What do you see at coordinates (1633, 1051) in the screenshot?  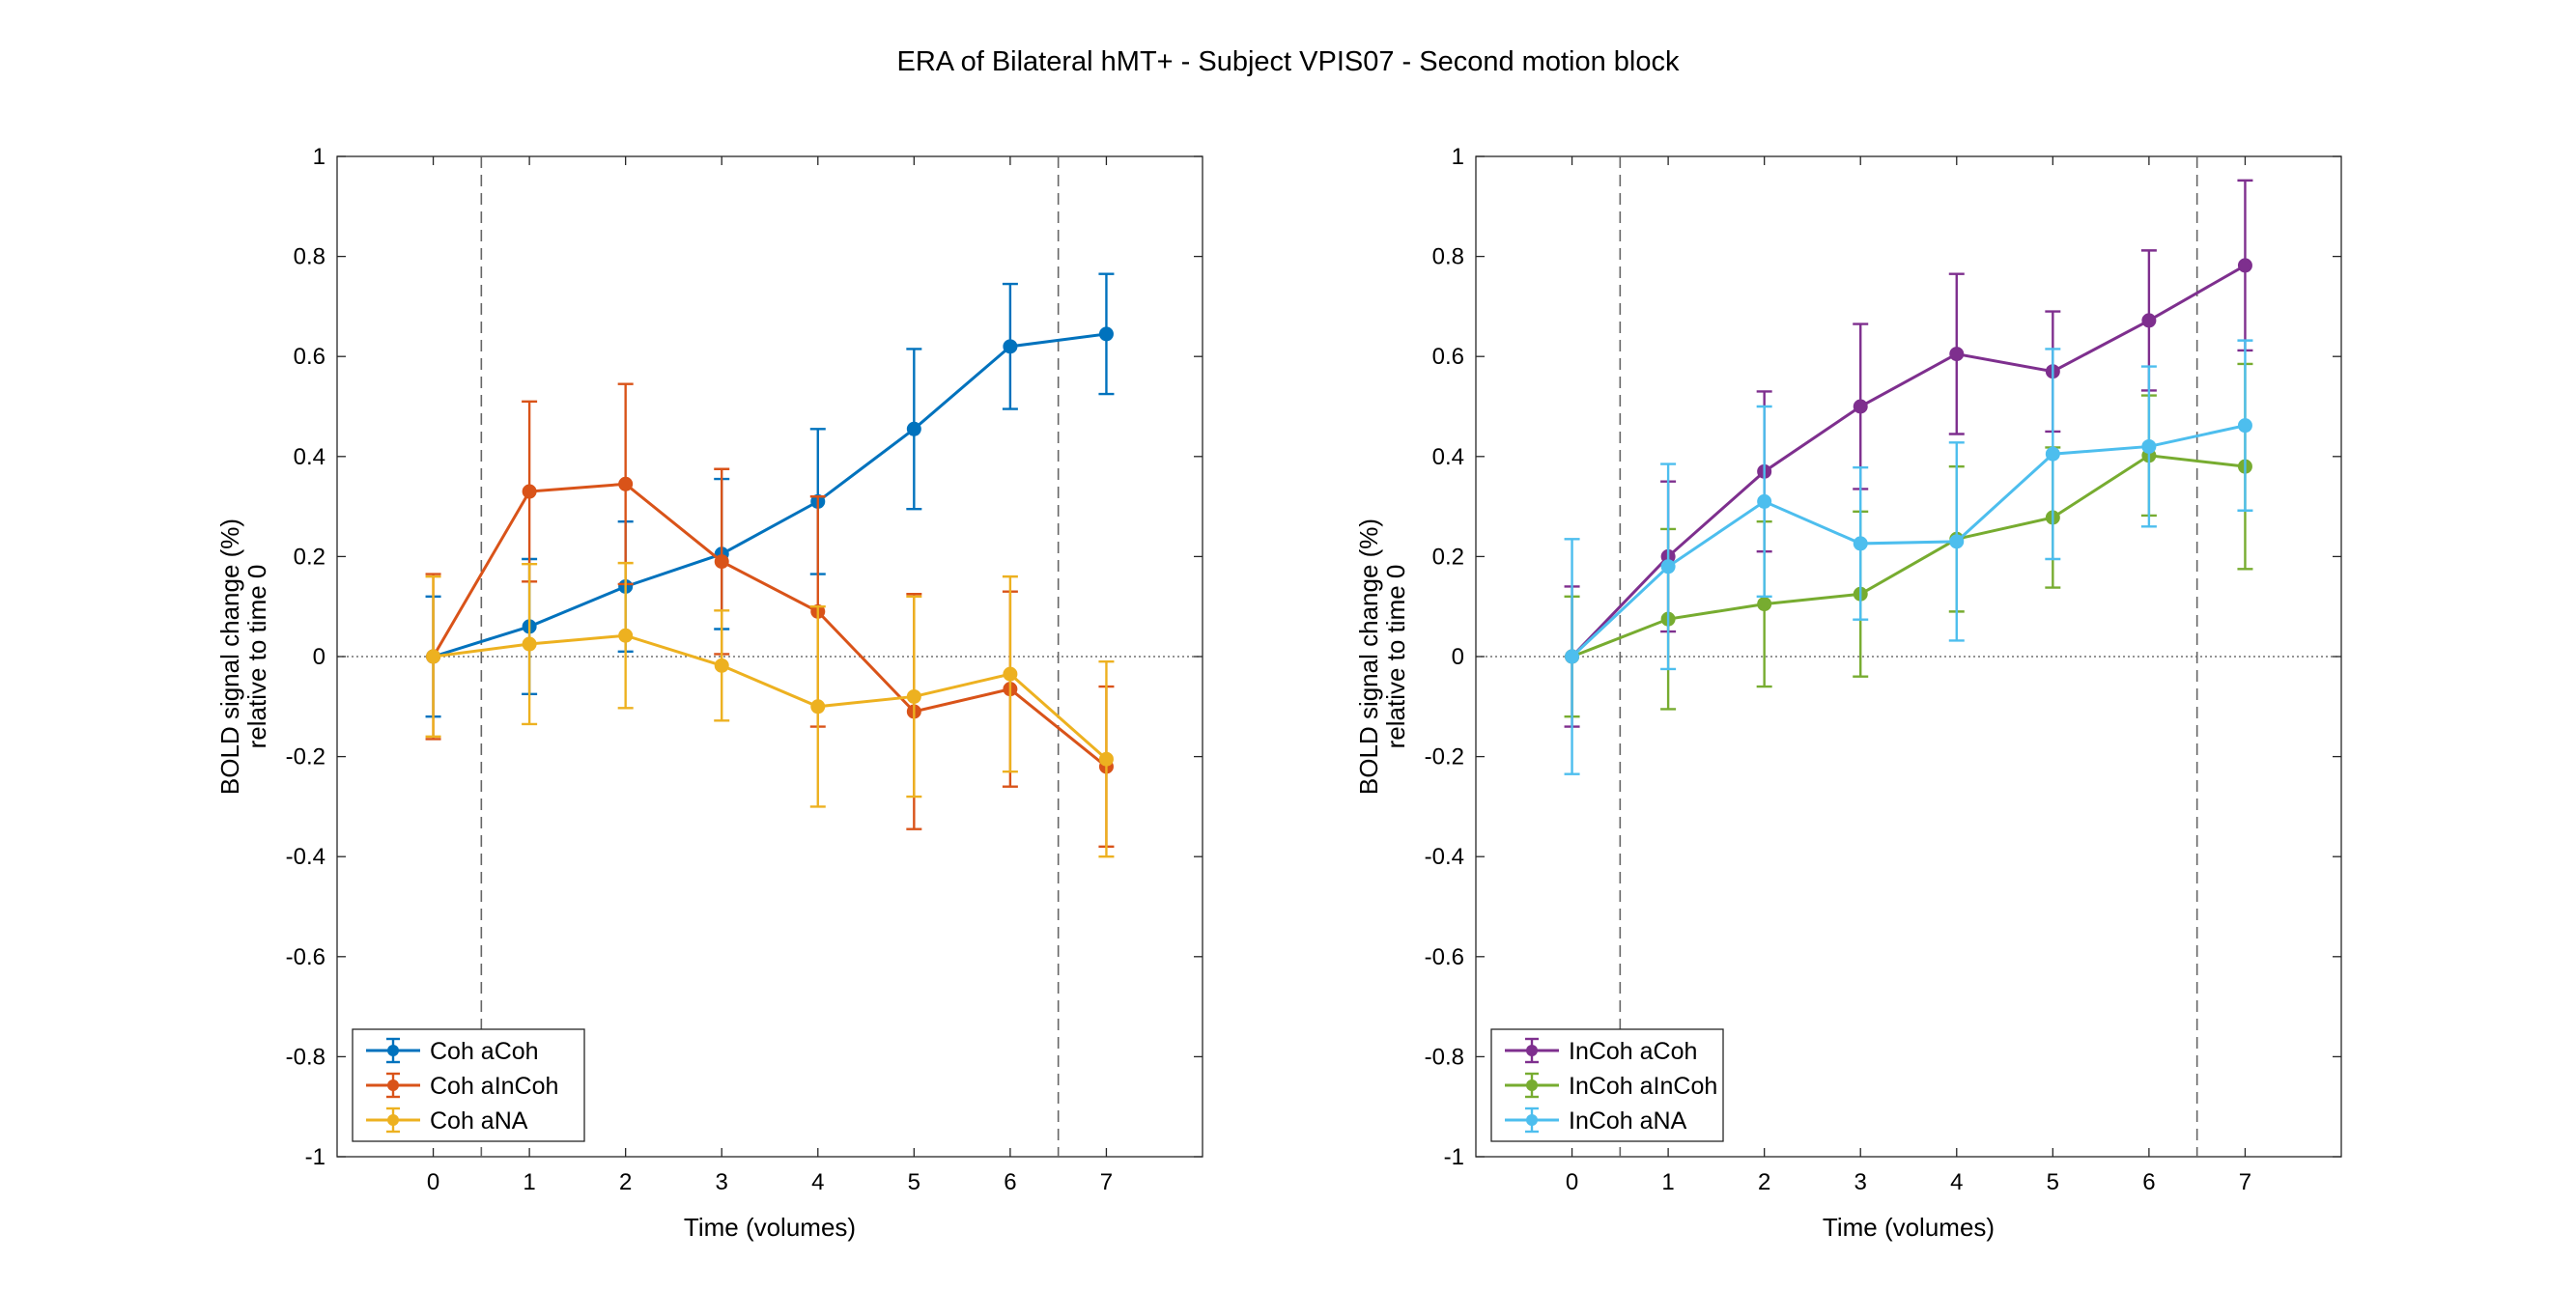 I see `legend-label: InCoh aCoh` at bounding box center [1633, 1051].